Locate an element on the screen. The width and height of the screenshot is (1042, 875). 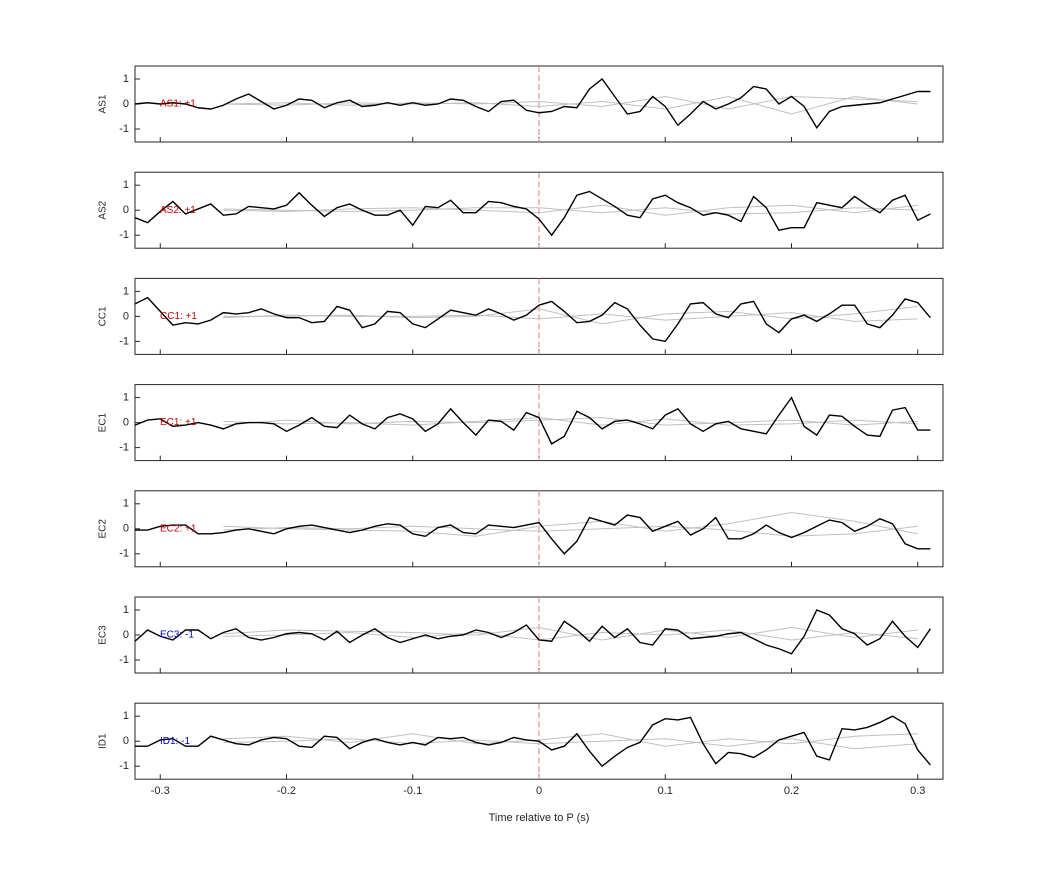
x-tick-label: -0.2 is located at coordinates (286, 791).